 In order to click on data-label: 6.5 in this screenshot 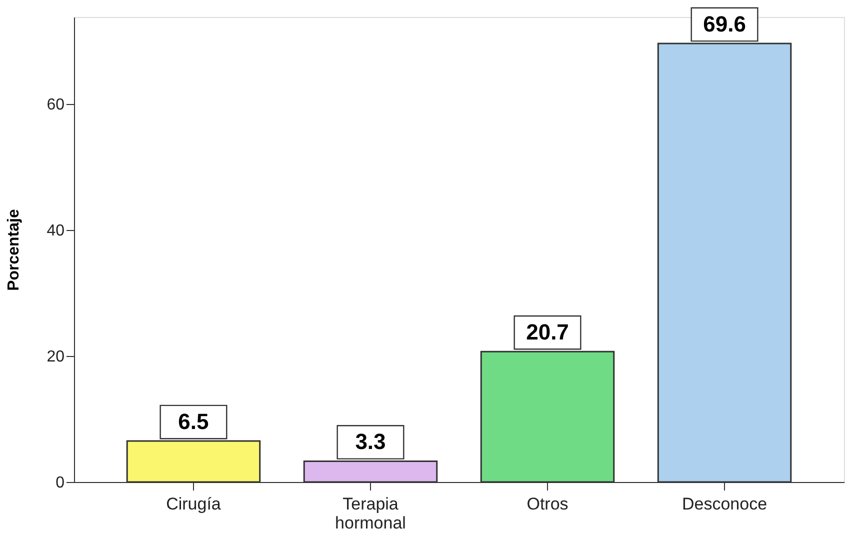, I will do `click(193, 421)`.